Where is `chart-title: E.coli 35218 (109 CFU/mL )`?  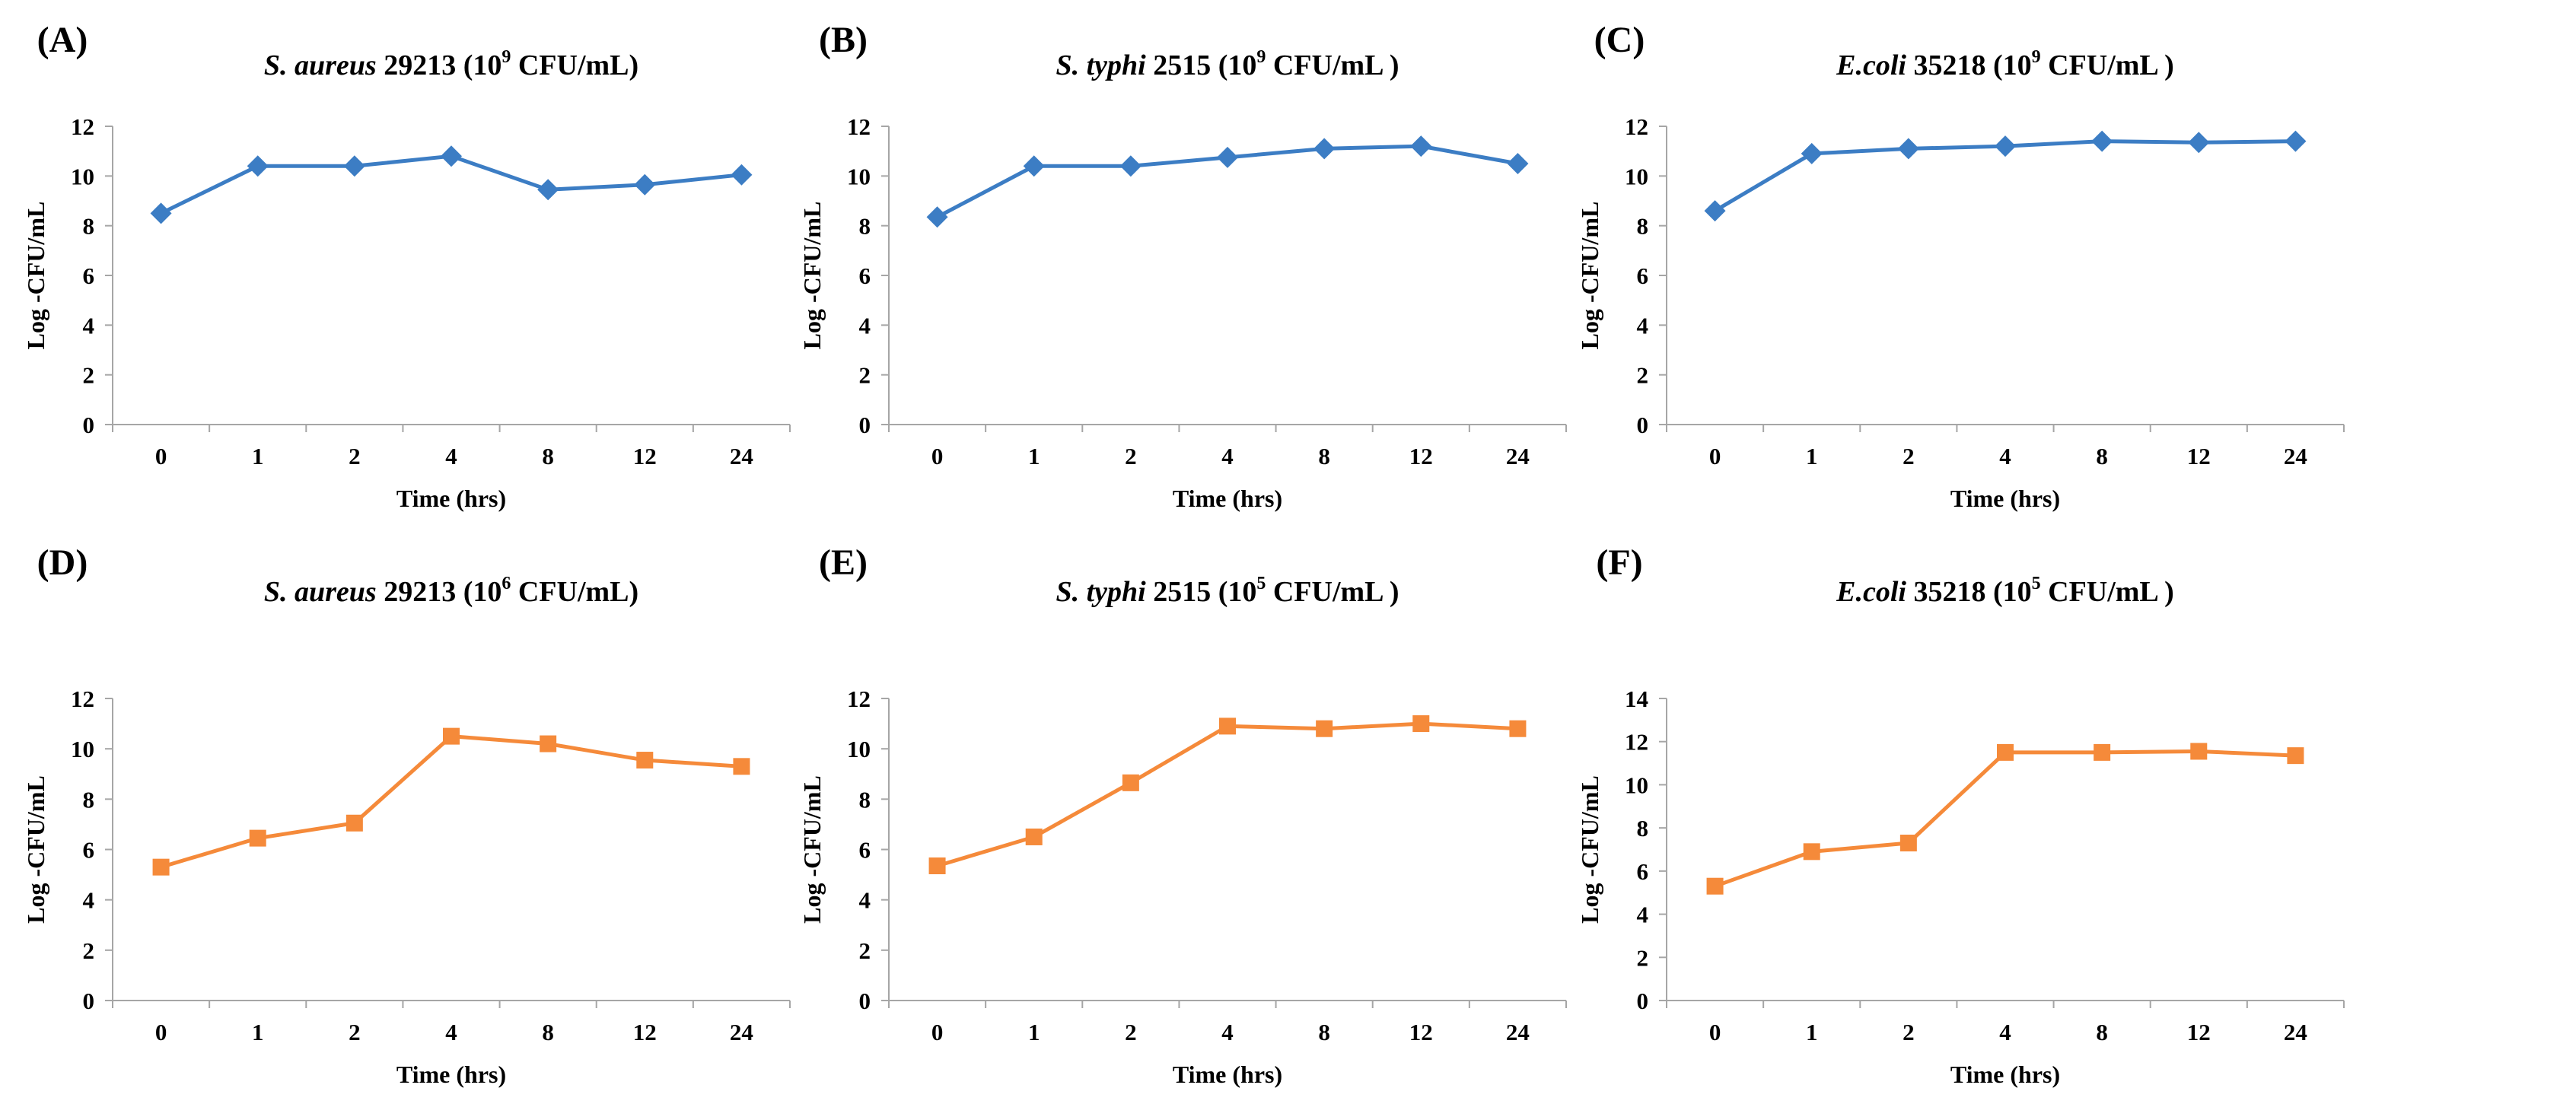 chart-title: E.coli 35218 (109 CFU/mL ) is located at coordinates (2005, 64).